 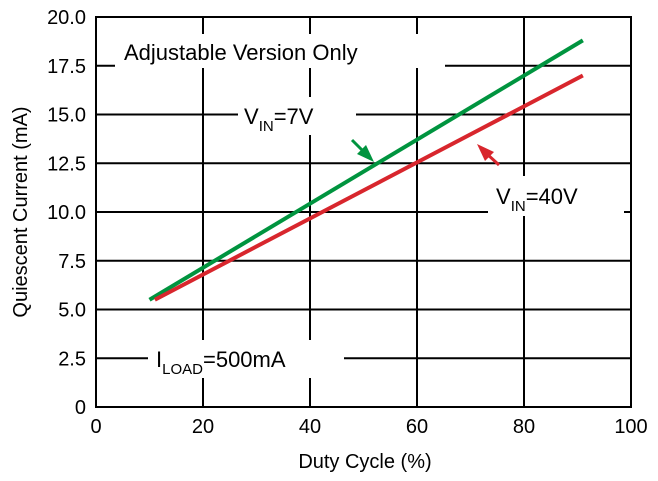 I want to click on version-note-bg, so click(x=280, y=51).